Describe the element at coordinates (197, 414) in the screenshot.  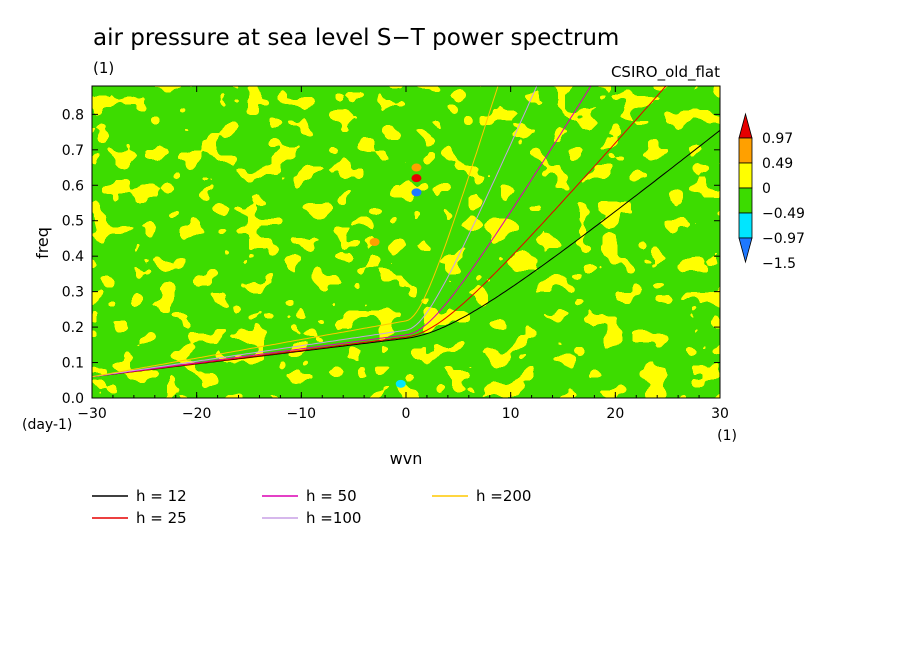
I see `x-tick-label: −20` at that location.